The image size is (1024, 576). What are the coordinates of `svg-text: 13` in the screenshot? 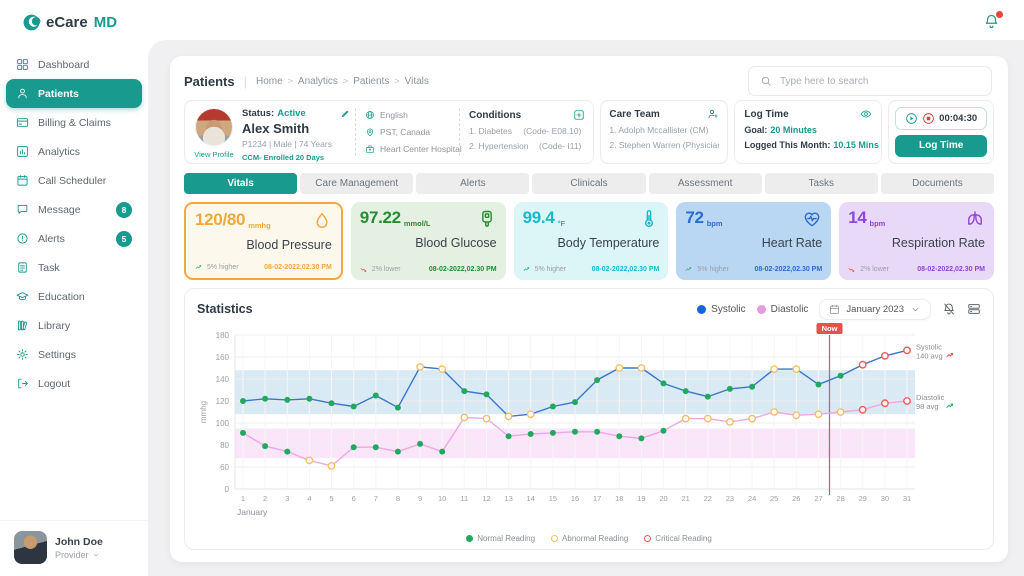 It's located at (508, 498).